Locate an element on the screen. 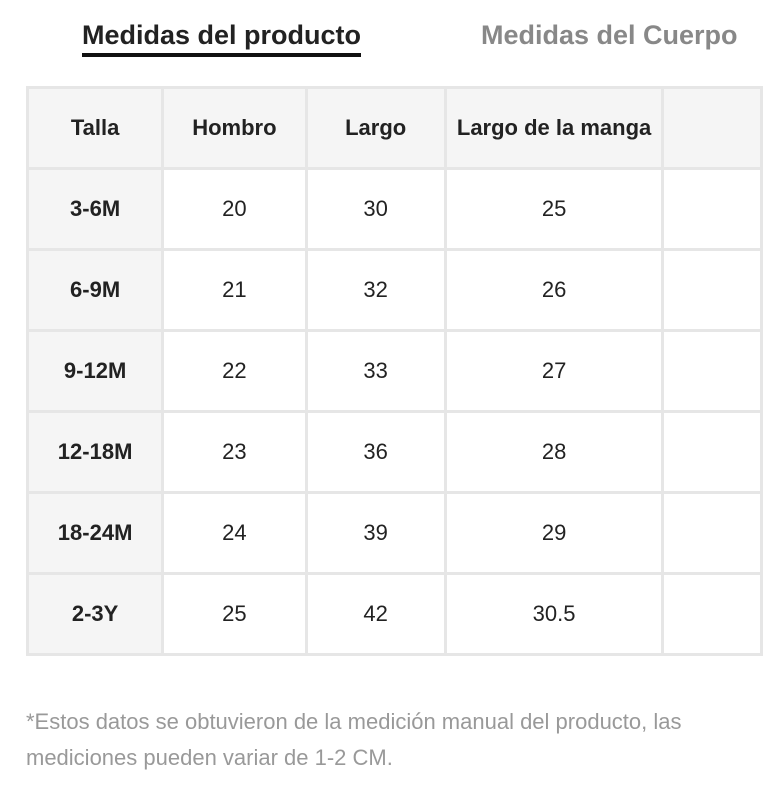  size-cell: 3-6M is located at coordinates (95, 209).